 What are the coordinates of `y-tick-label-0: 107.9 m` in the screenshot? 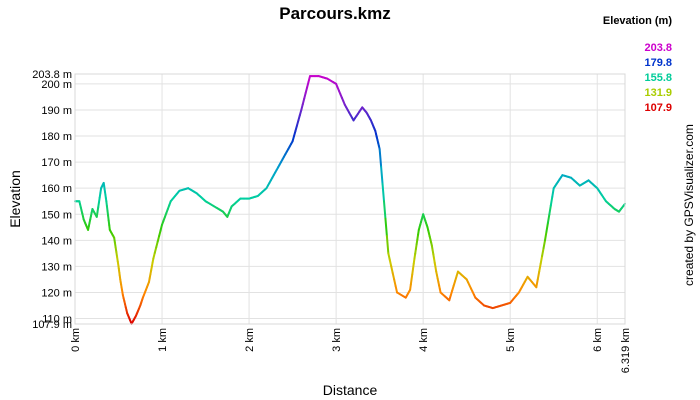 It's located at (52, 325).